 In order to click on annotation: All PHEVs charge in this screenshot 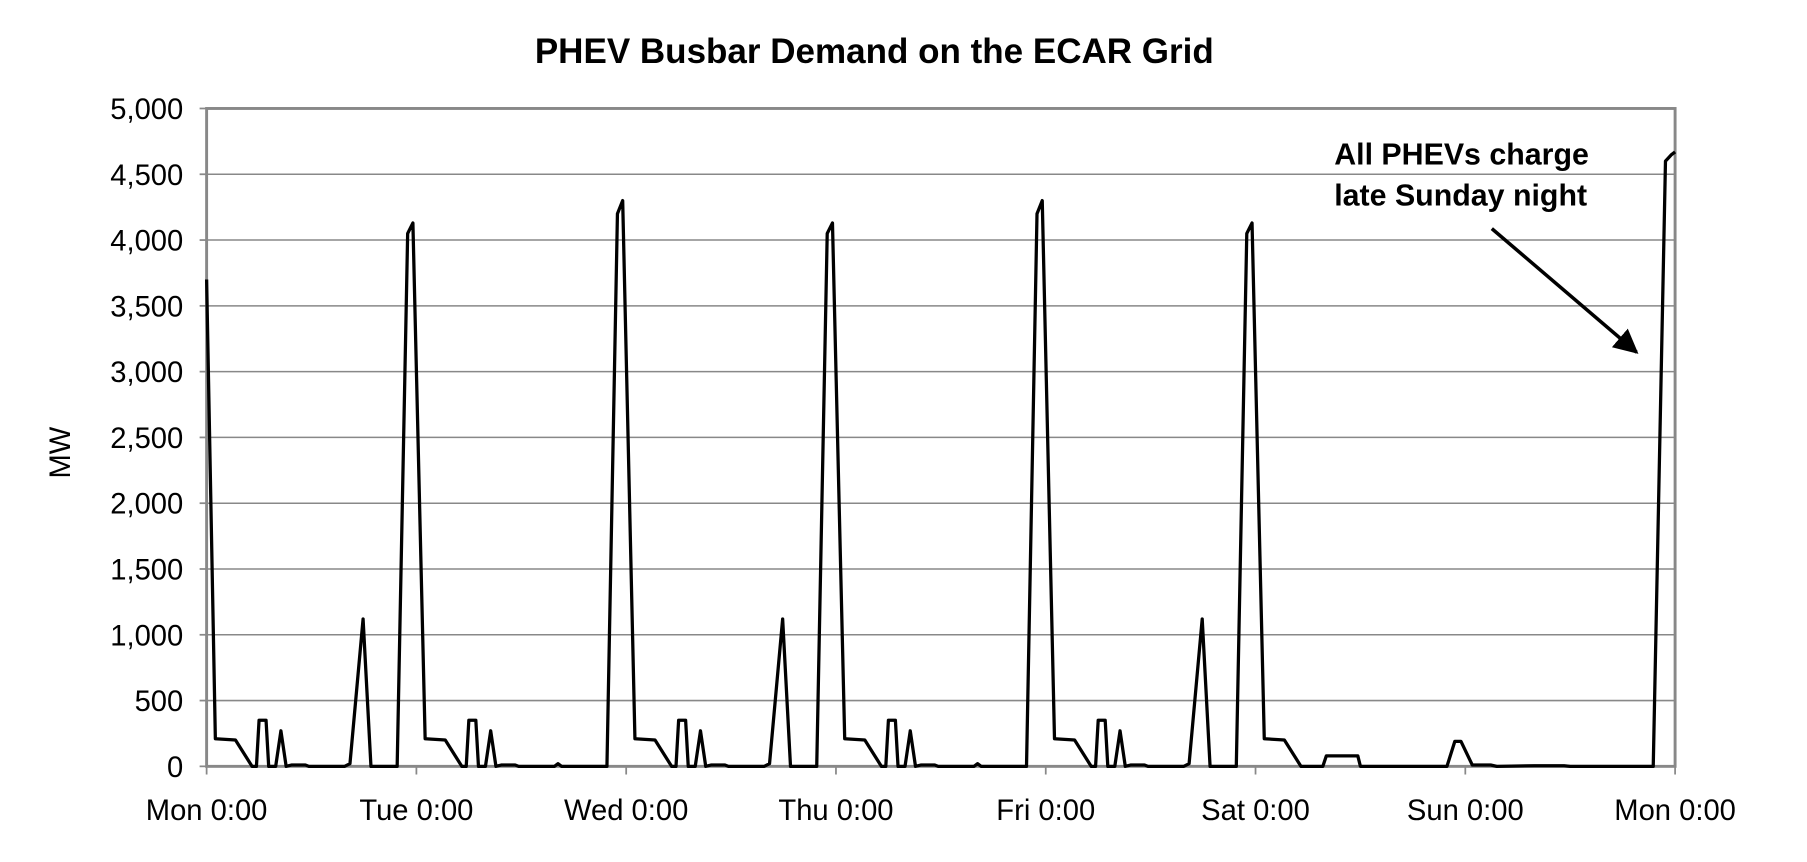, I will do `click(1461, 154)`.